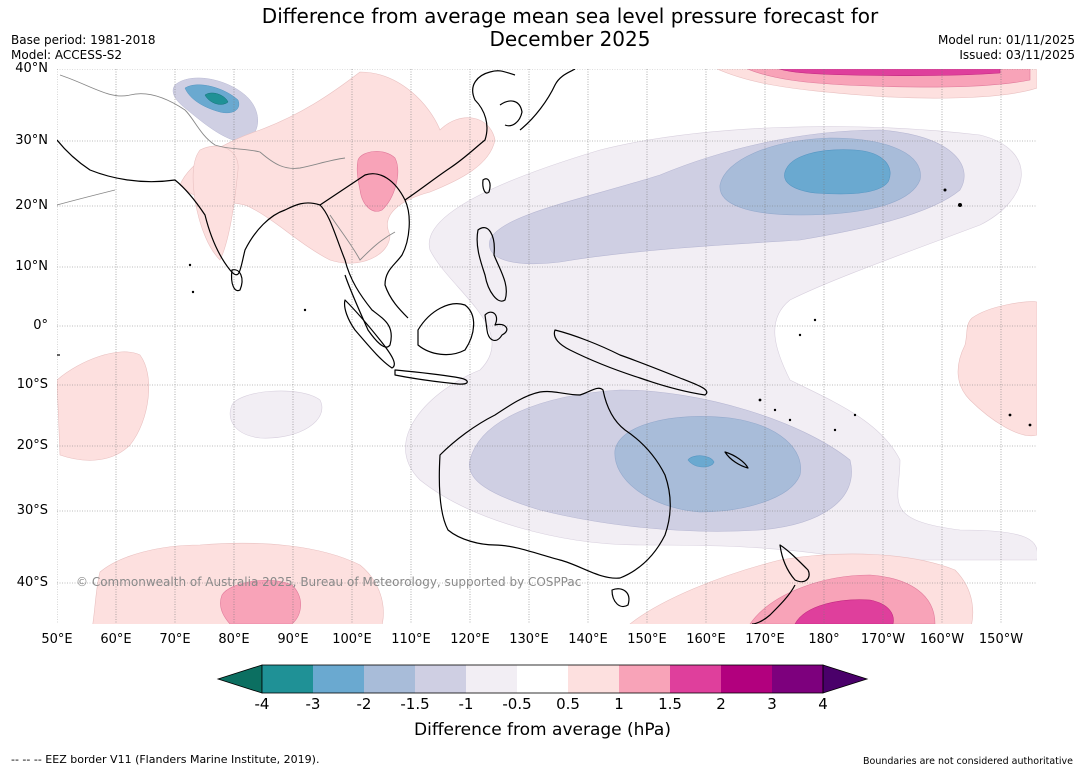 This screenshot has height=770, width=1085. What do you see at coordinates (415, 704) in the screenshot?
I see `colorbar-tick-minus-1-5: -1.5` at bounding box center [415, 704].